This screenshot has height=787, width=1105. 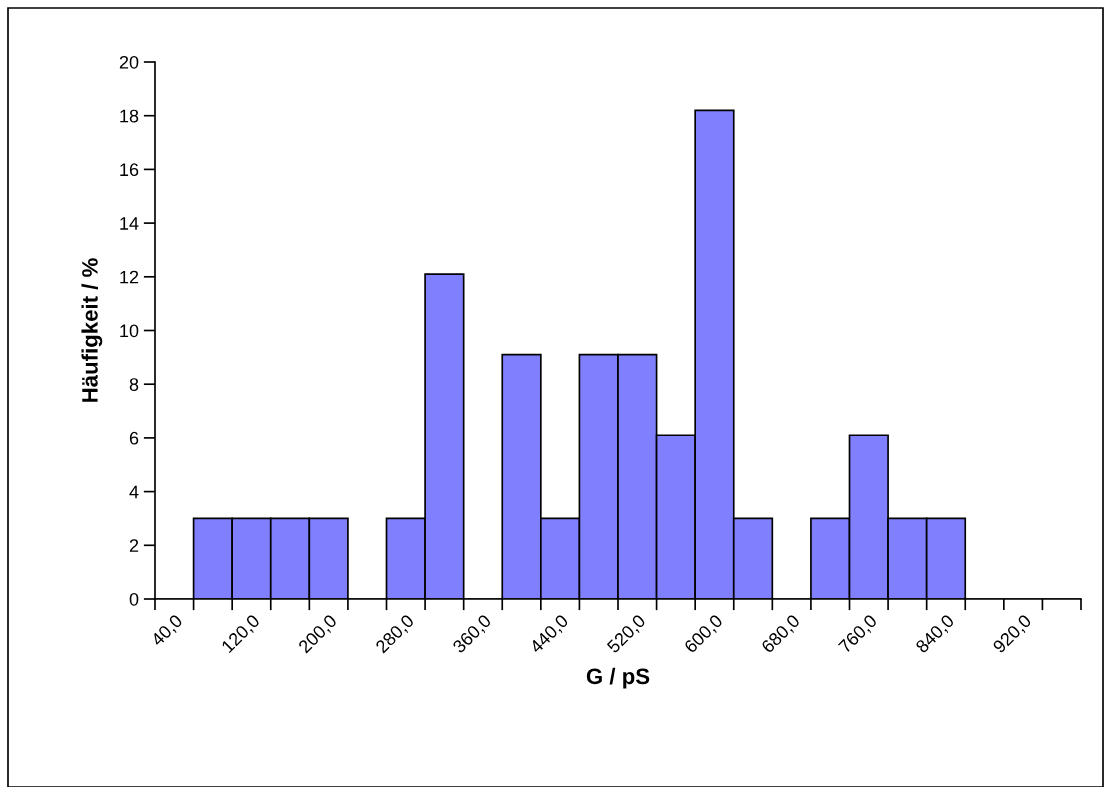 What do you see at coordinates (129, 331) in the screenshot?
I see `y-tick-label: 10` at bounding box center [129, 331].